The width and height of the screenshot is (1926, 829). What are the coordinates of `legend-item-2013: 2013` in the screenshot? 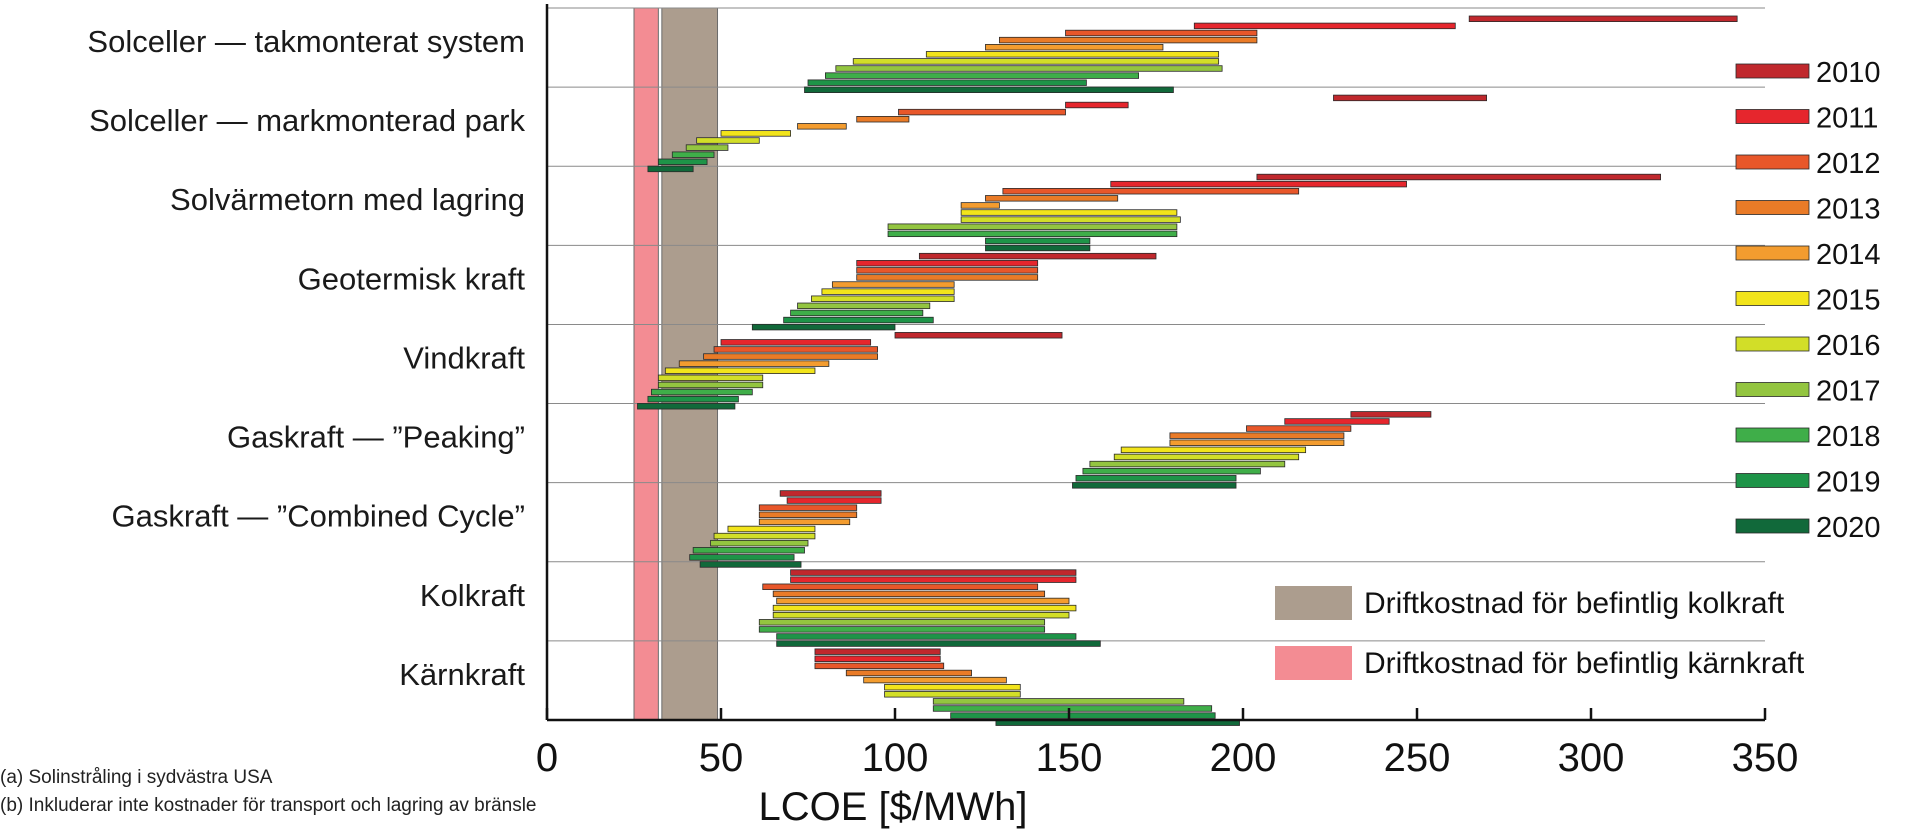 It's located at (1808, 210).